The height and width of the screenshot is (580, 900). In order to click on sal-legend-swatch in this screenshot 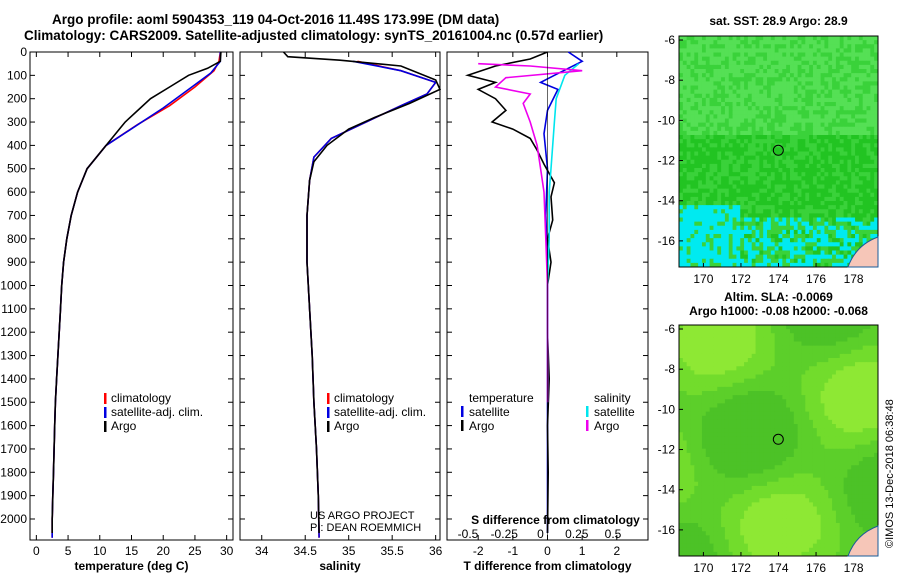, I will do `click(328, 398)`.